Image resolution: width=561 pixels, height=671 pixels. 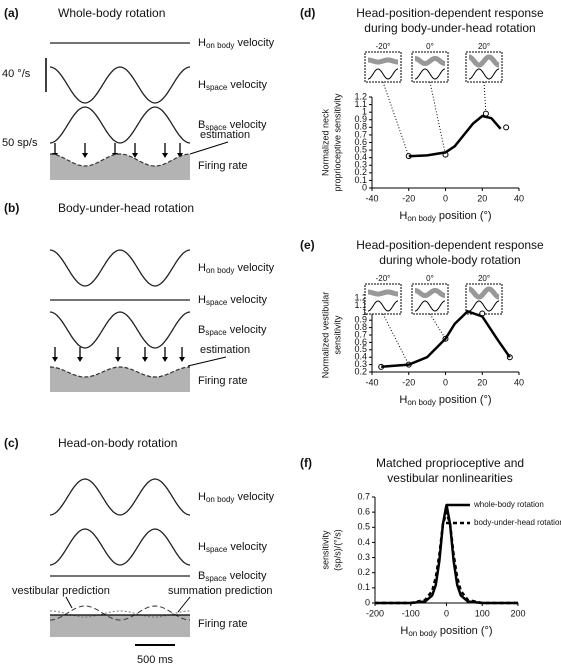 I want to click on panel-title: Whole-body rotation, so click(x=111, y=13).